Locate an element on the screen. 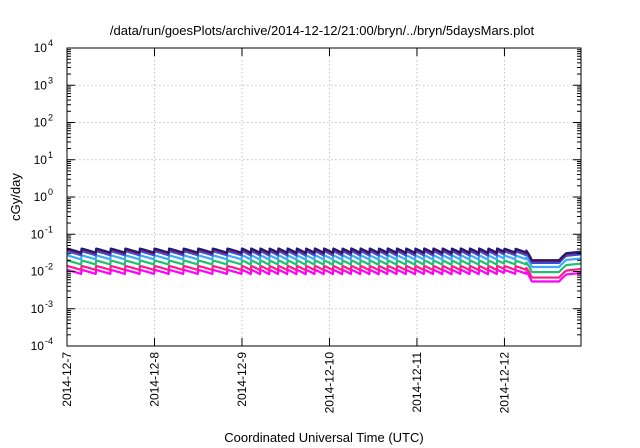  y-tick-label: 10⁻² is located at coordinates (42, 270).